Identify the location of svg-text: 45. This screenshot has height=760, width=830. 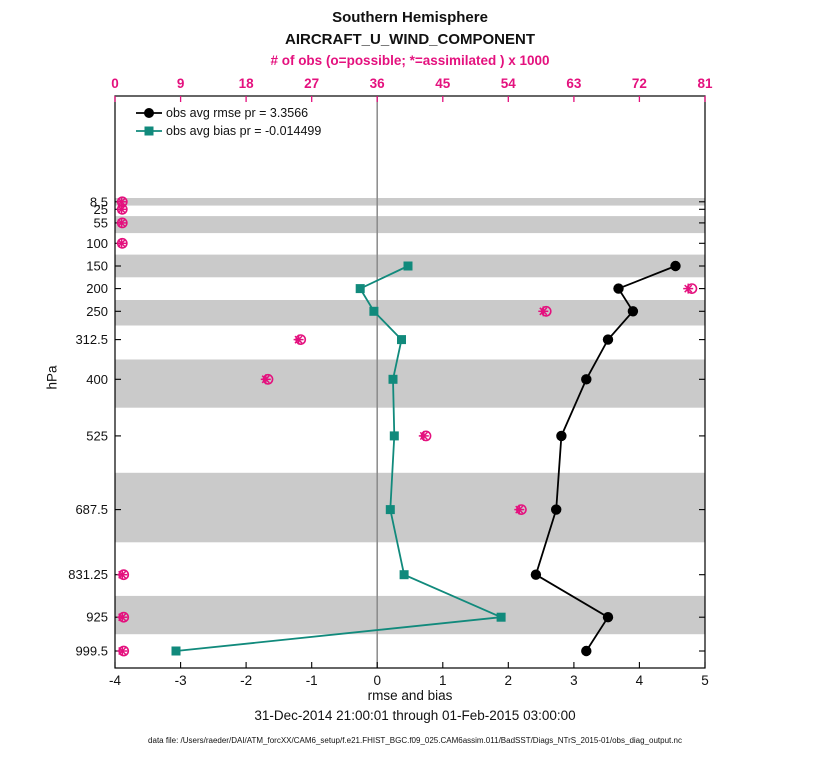
(443, 83).